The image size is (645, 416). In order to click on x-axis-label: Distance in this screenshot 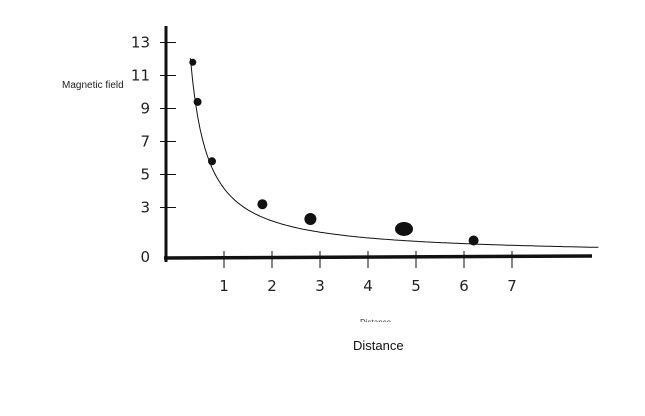, I will do `click(378, 345)`.